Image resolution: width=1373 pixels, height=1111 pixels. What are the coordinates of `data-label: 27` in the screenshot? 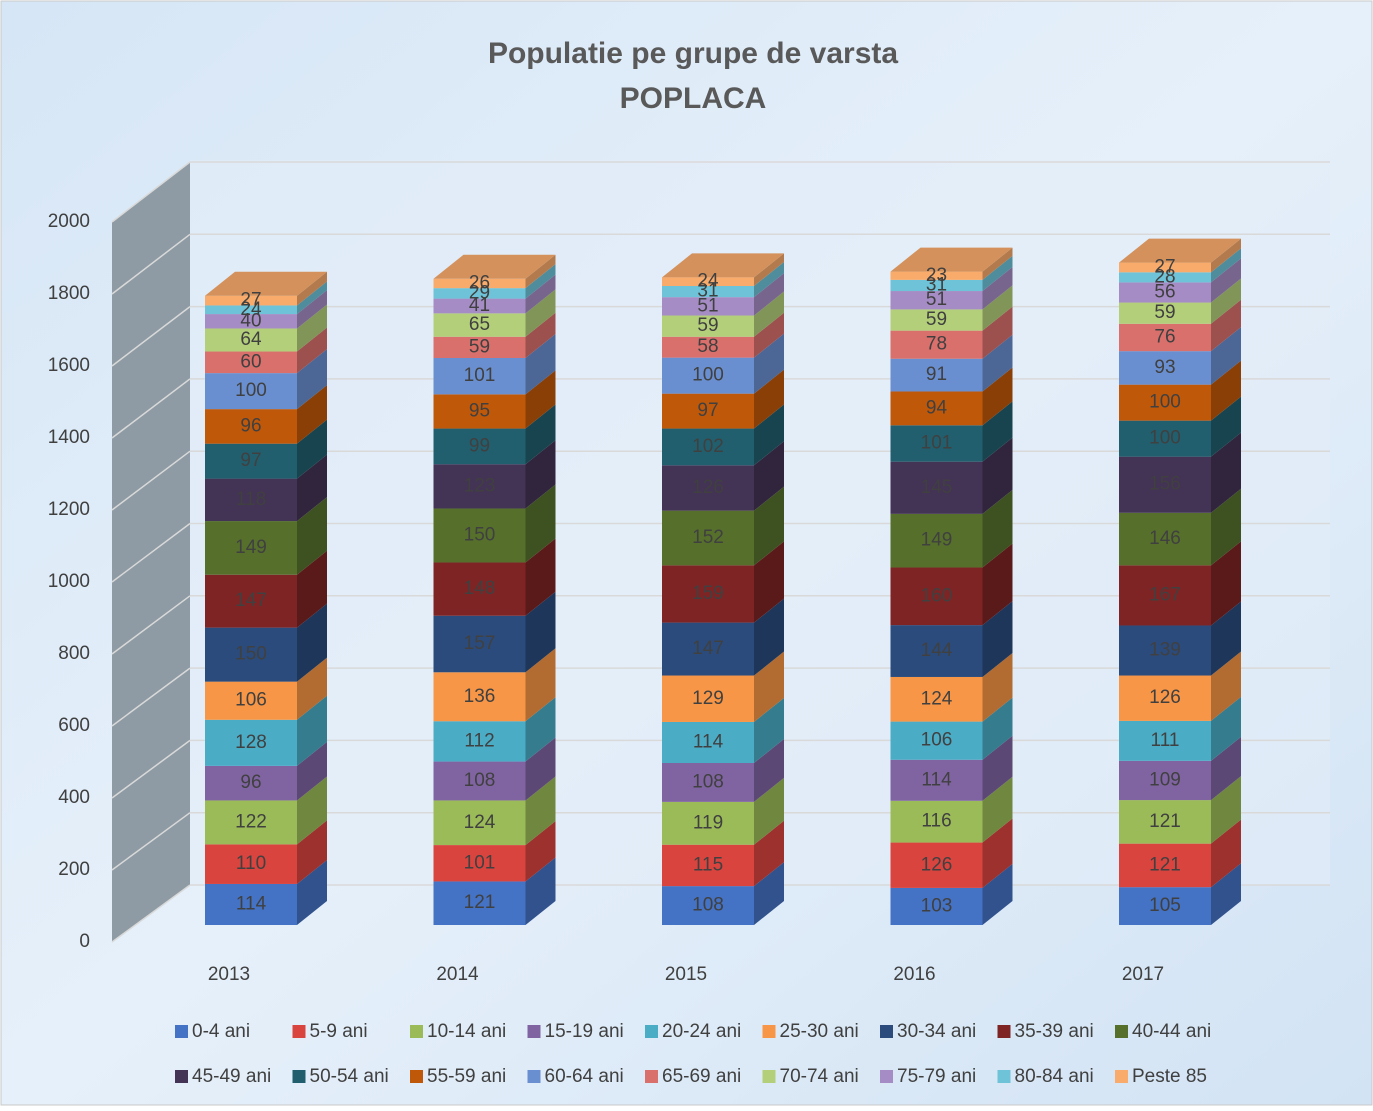 It's located at (1164, 266).